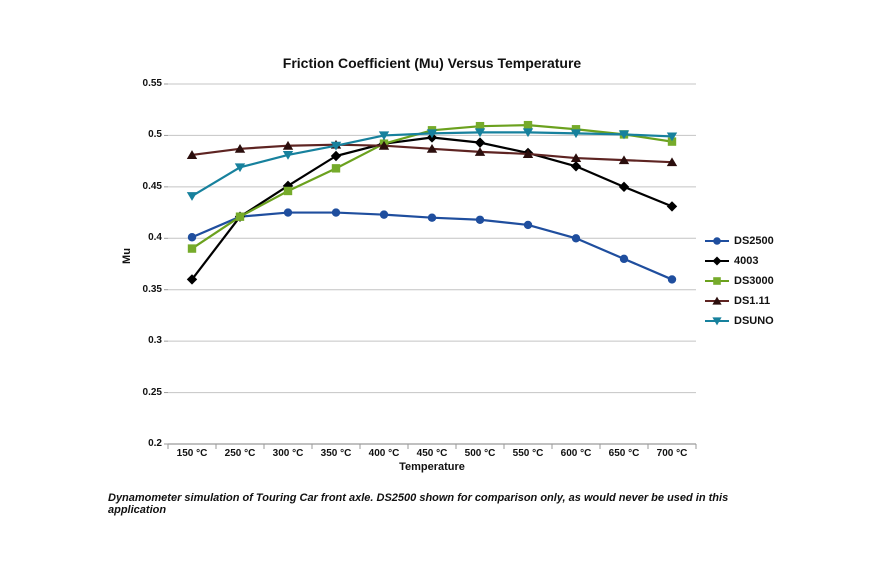 The height and width of the screenshot is (573, 877). What do you see at coordinates (480, 453) in the screenshot?
I see `x-tick-label: 500 °C` at bounding box center [480, 453].